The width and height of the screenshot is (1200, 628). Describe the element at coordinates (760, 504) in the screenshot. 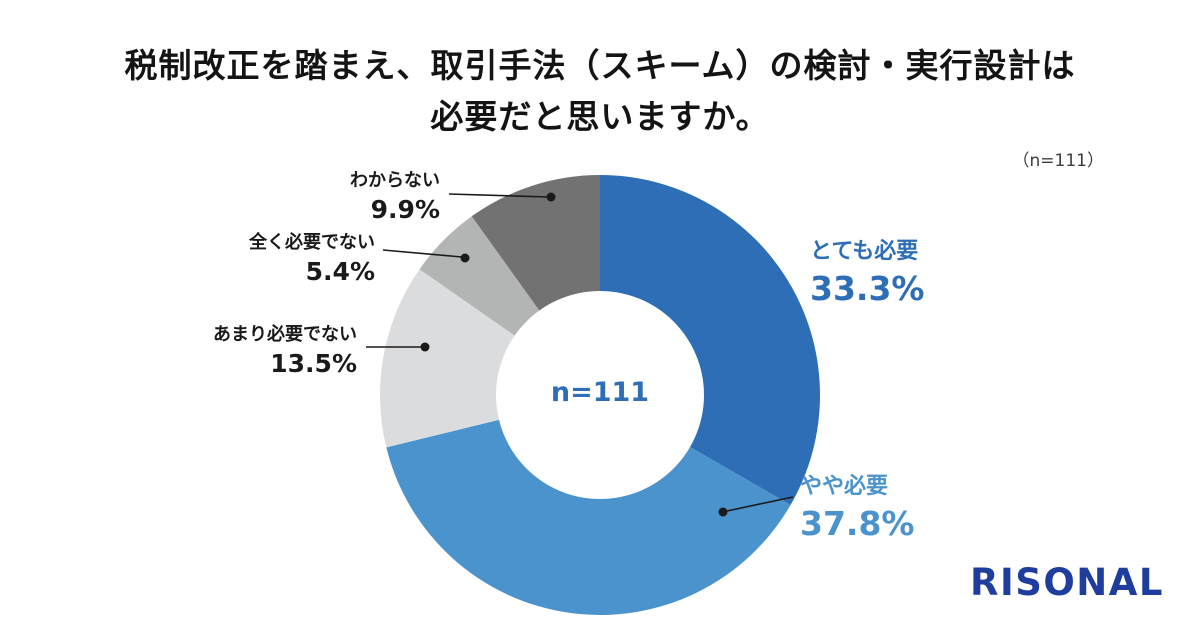

I see `leader-line-yaya` at that location.